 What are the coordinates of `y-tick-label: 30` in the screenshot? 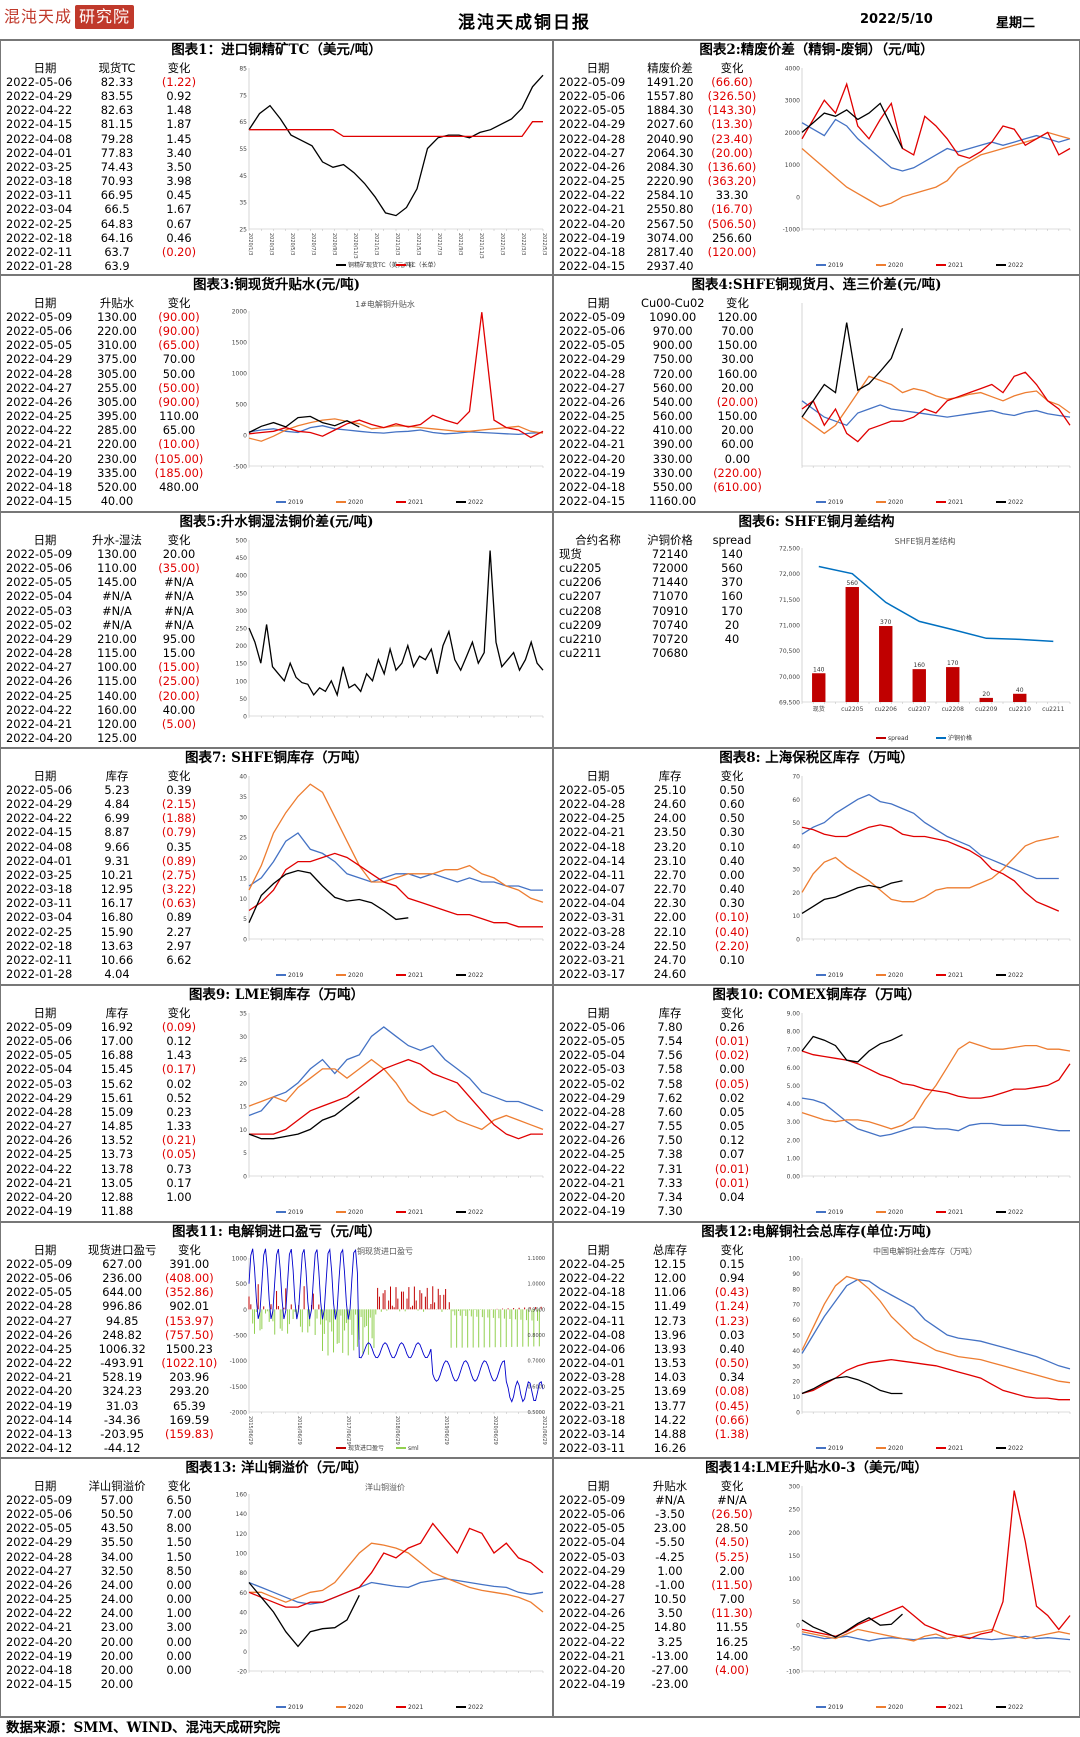 It's located at (243, 817).